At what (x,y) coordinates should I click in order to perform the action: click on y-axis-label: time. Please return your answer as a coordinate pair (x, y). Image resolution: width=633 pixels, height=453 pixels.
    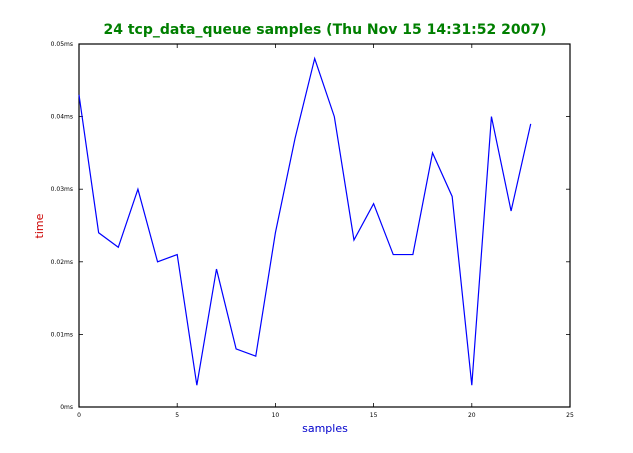
    Looking at the image, I should click on (39, 225).